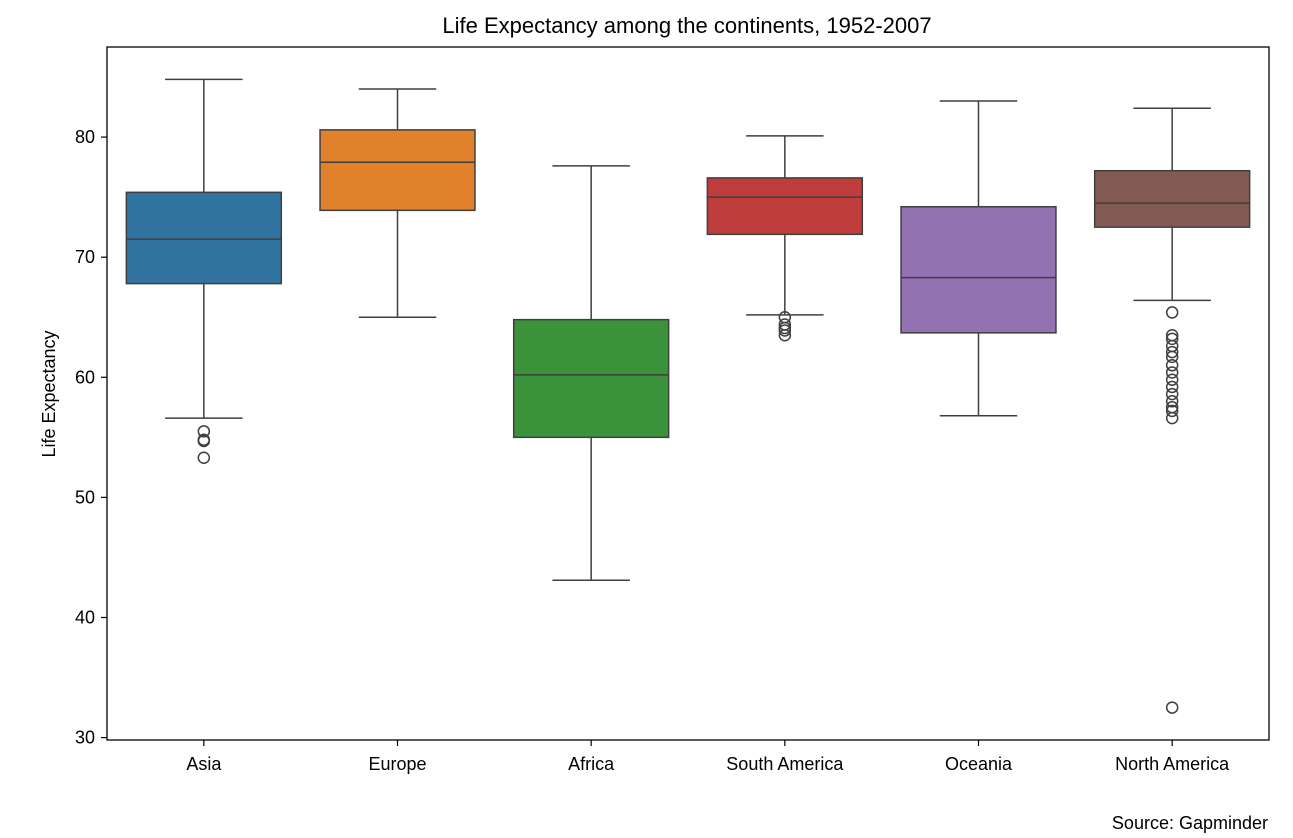  What do you see at coordinates (85, 257) in the screenshot?
I see `y-tick-label: 70` at bounding box center [85, 257].